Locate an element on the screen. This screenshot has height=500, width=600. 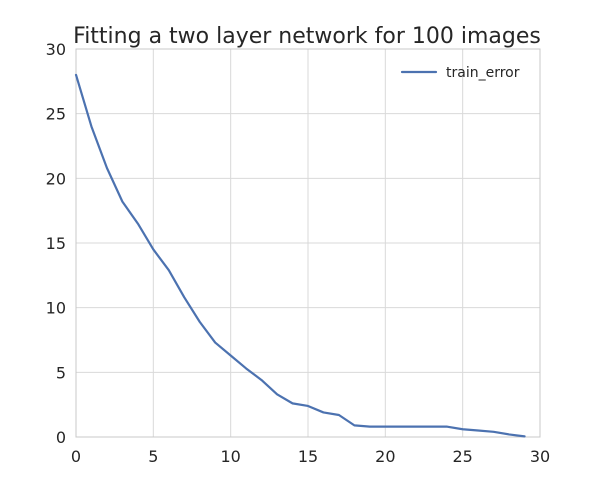
y-tick-label: 10 is located at coordinates (56, 308).